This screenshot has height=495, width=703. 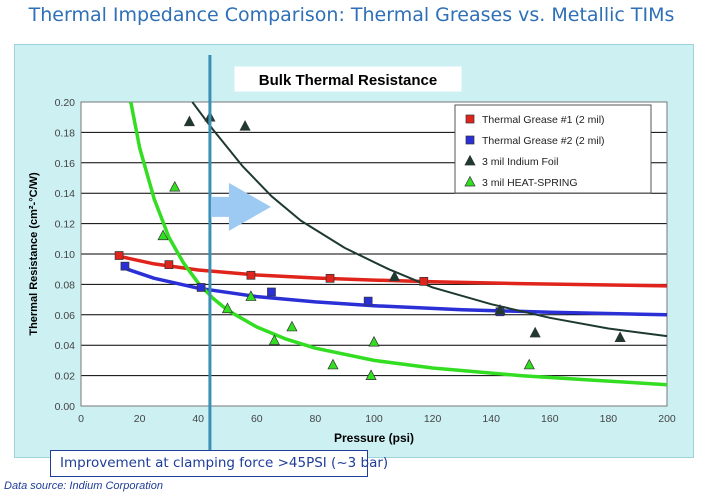 I want to click on y-tick-label: 0.06, so click(x=65, y=316).